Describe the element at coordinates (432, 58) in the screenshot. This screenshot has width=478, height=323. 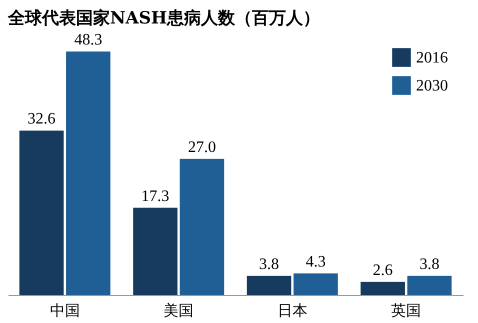
I see `legend-label: 2016` at that location.